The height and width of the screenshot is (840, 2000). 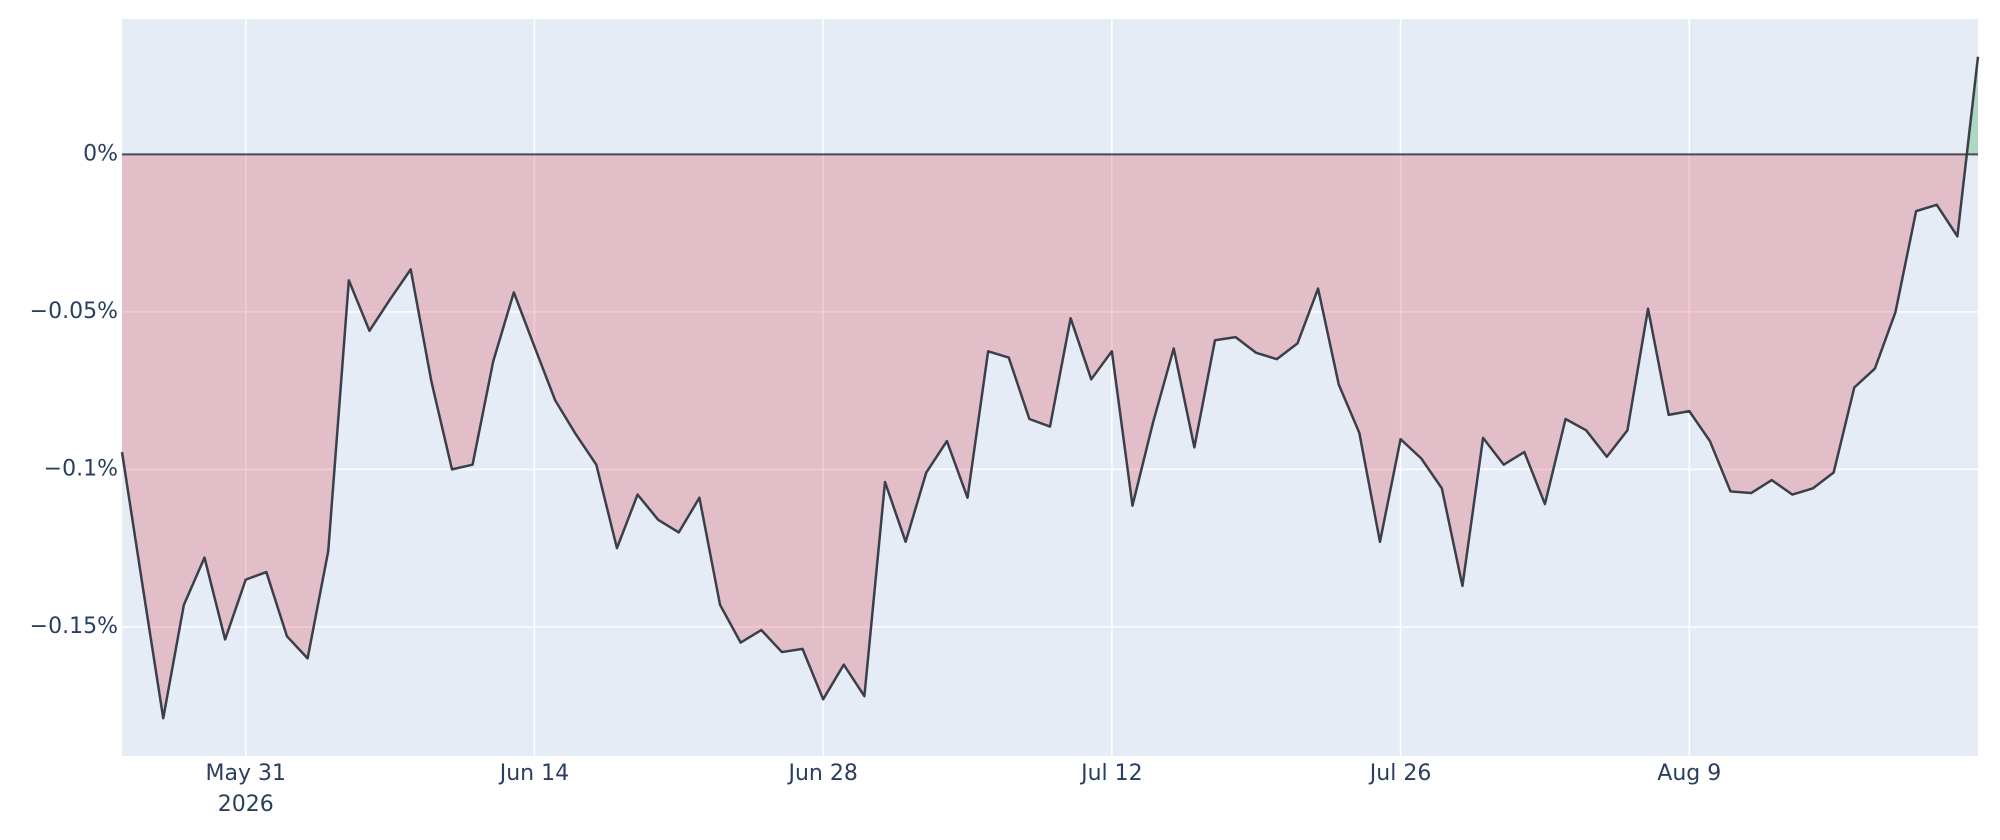 I want to click on y-tick-label: −0.05%, so click(x=74, y=311).